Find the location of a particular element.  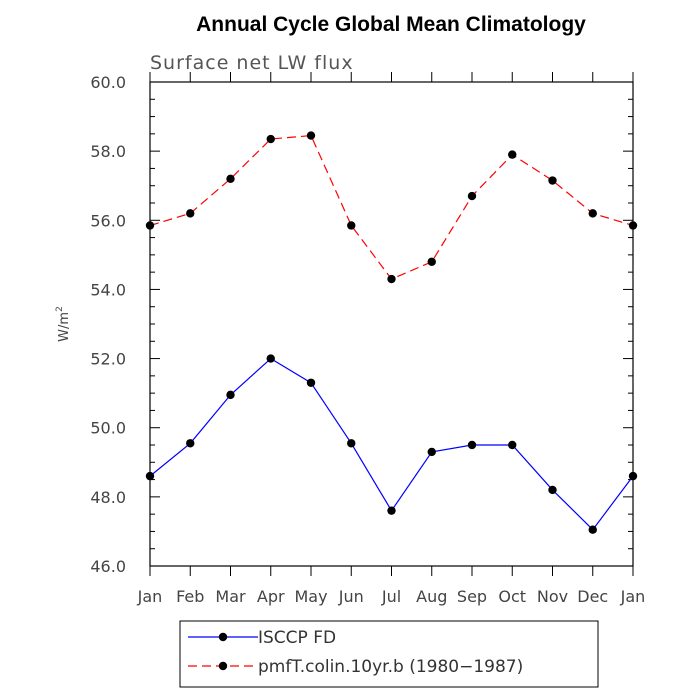

x-tick-label: Mar is located at coordinates (230, 596).